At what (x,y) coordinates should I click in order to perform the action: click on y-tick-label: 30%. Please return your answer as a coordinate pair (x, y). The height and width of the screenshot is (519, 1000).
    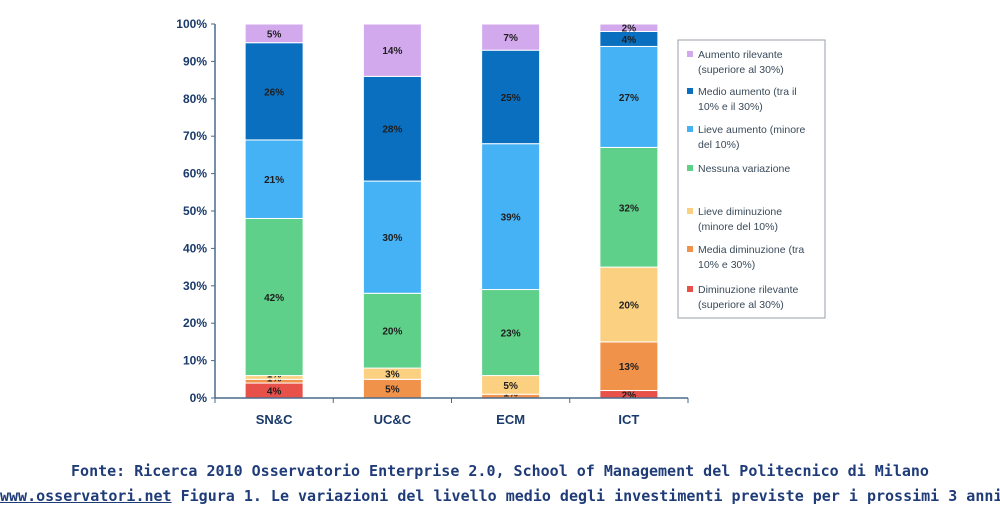
    Looking at the image, I should click on (195, 286).